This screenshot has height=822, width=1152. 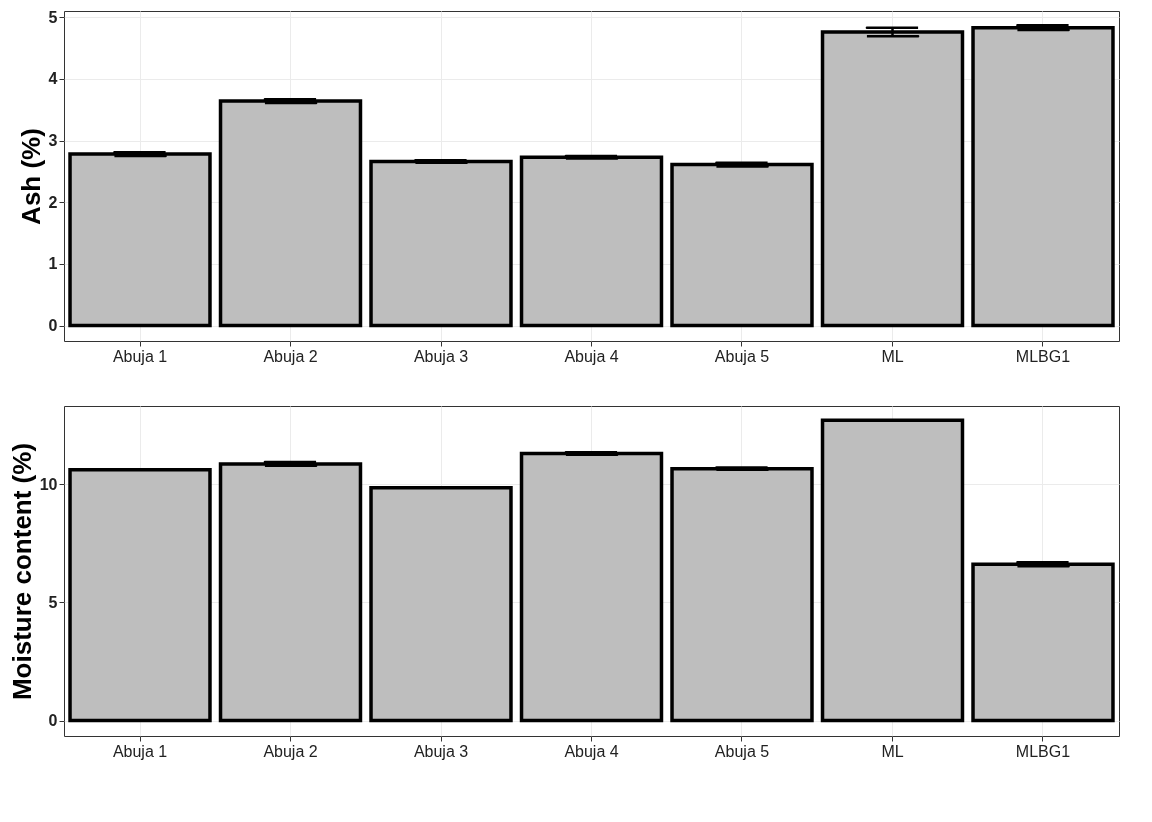 I want to click on y-axis-title: Ash (%), so click(x=30, y=176).